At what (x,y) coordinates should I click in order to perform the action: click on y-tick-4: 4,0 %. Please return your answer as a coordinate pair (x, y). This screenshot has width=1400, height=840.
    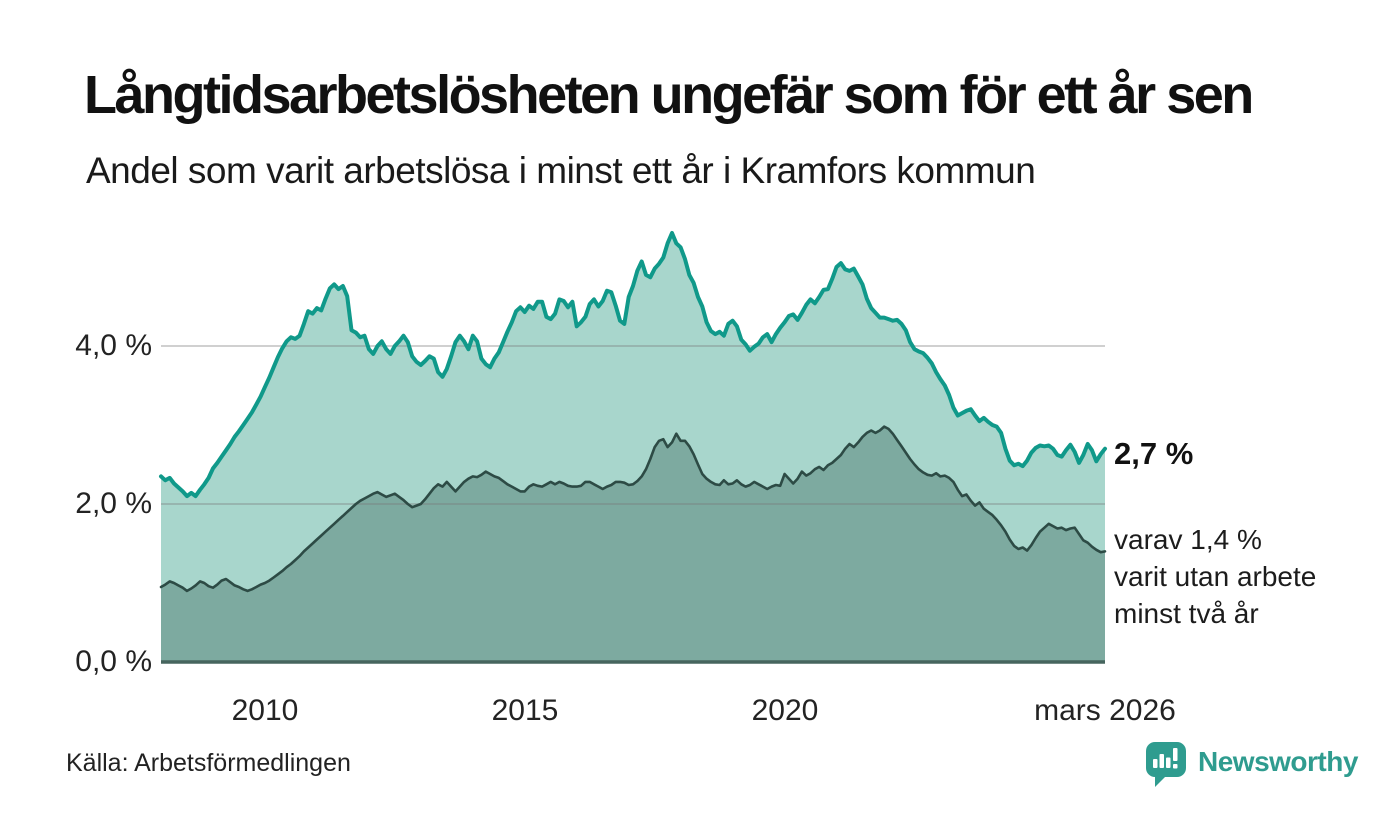
    Looking at the image, I should click on (113, 345).